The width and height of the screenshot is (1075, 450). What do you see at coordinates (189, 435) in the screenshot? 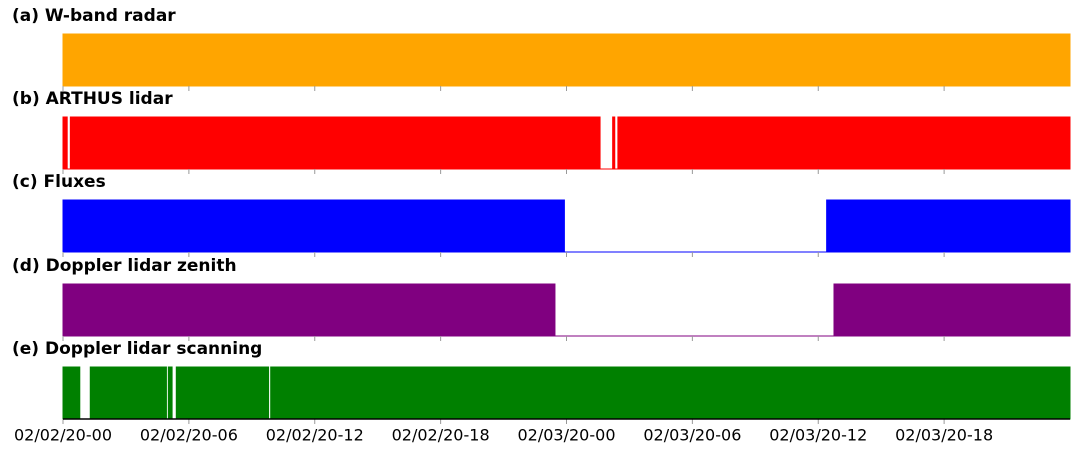
I see `x-tick-label: 02/02/20-06` at bounding box center [189, 435].